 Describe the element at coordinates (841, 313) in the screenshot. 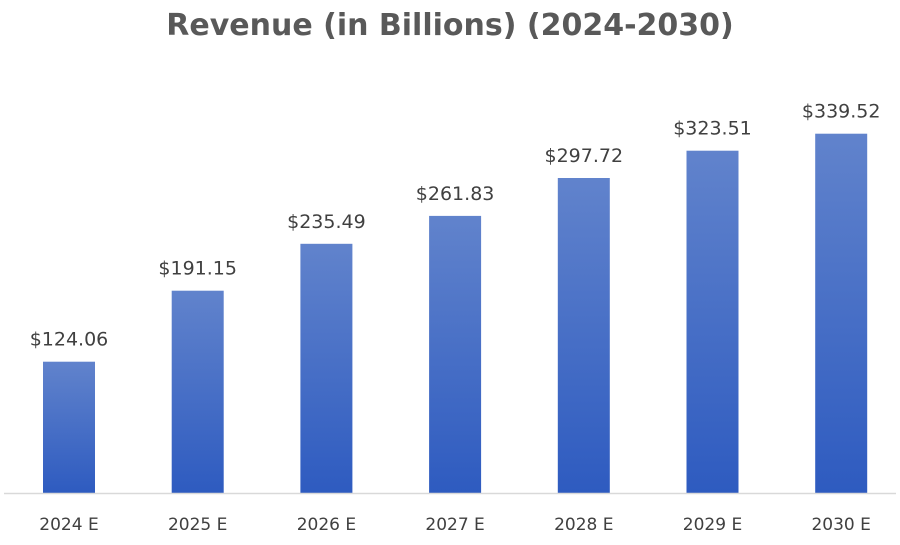

I see `bar-2030-e` at that location.